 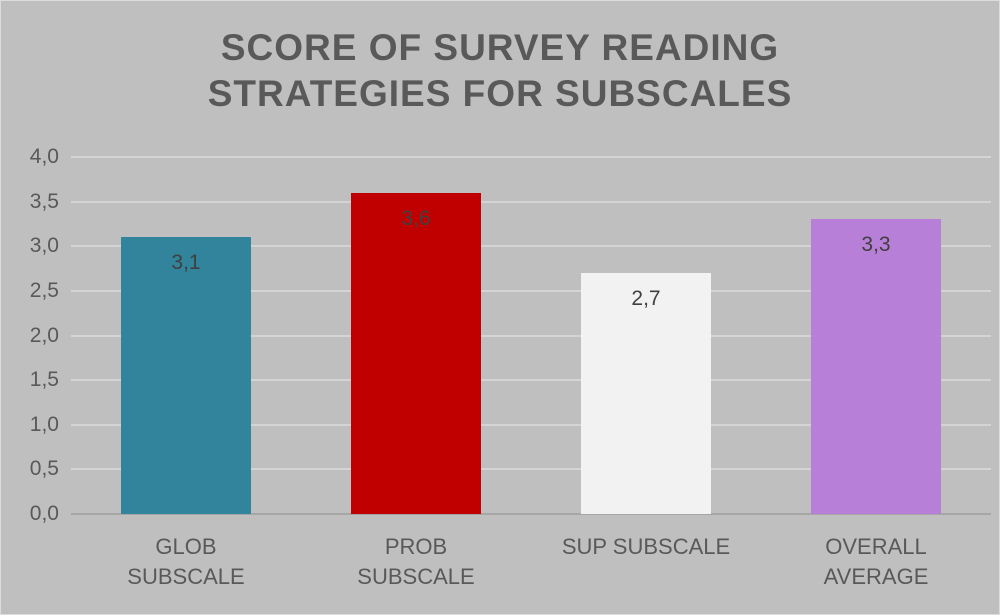 I want to click on y-tick-label: 3,0, so click(x=44, y=246).